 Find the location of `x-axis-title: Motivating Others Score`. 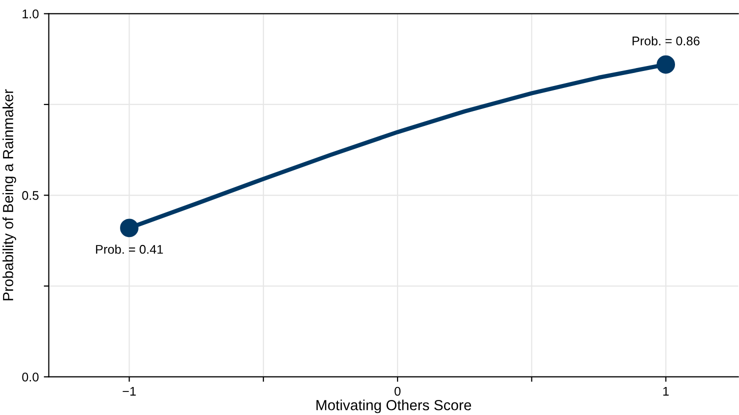

x-axis-title: Motivating Others Score is located at coordinates (394, 407).